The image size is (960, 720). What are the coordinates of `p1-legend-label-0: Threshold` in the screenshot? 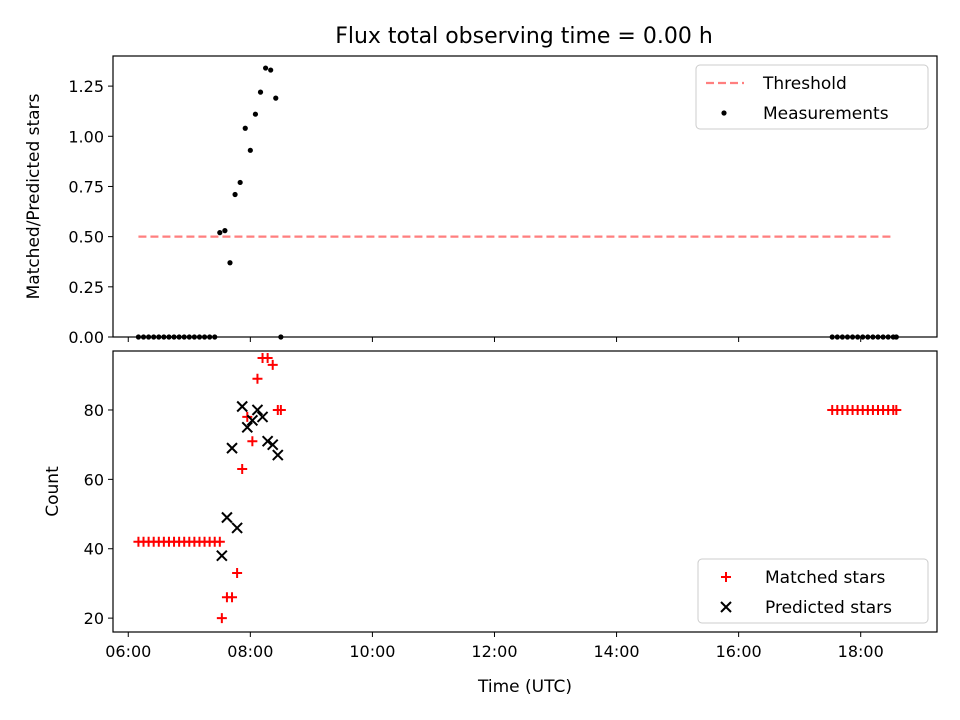 It's located at (804, 84).